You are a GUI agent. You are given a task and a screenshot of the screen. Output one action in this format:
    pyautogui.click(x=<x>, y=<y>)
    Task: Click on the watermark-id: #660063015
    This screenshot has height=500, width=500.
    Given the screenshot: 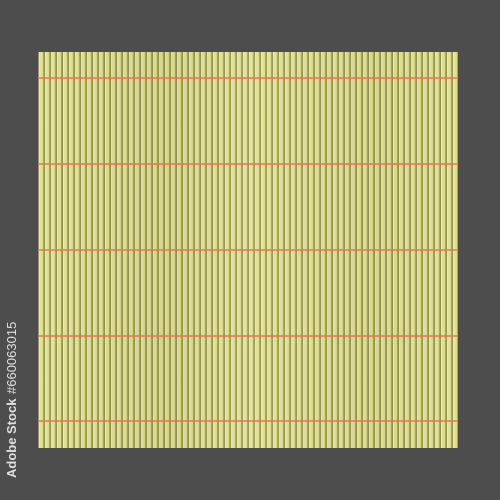 What is the action you would take?
    pyautogui.click(x=11, y=358)
    